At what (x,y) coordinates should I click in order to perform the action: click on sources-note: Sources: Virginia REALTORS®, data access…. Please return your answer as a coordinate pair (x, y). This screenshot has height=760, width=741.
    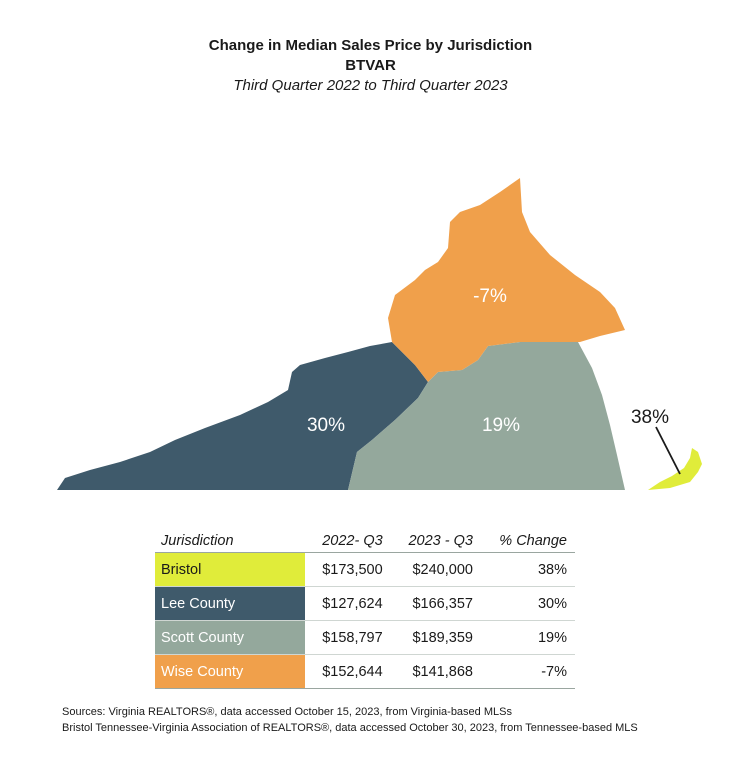
    Looking at the image, I should click on (350, 720).